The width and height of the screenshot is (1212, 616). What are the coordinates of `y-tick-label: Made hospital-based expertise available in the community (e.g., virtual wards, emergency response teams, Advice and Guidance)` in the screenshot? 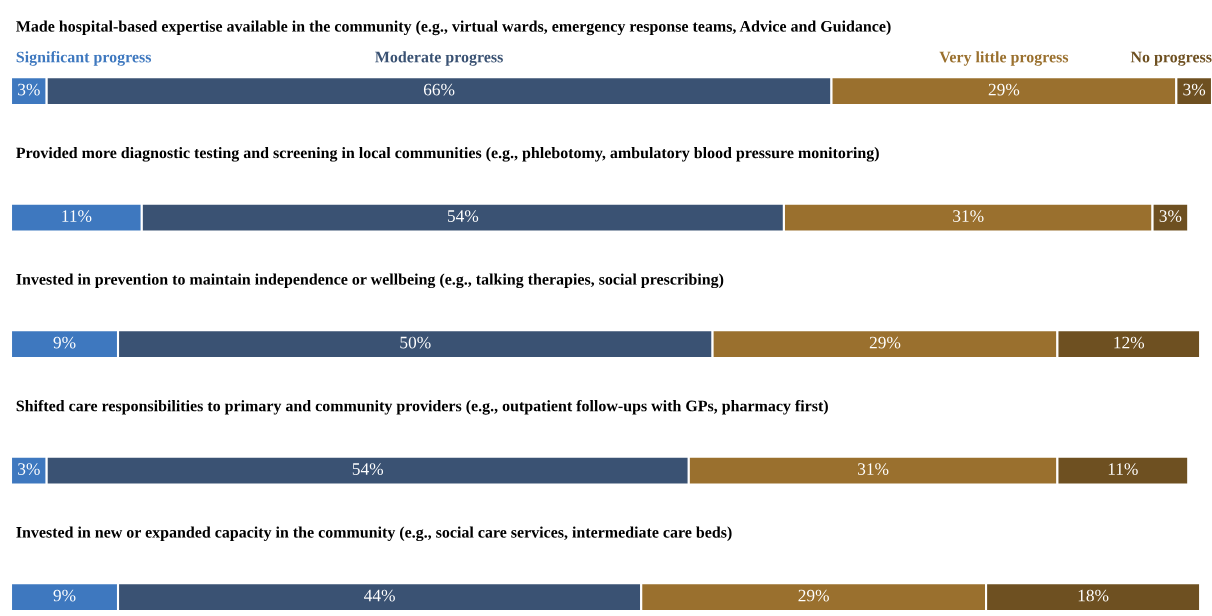 It's located at (453, 28).